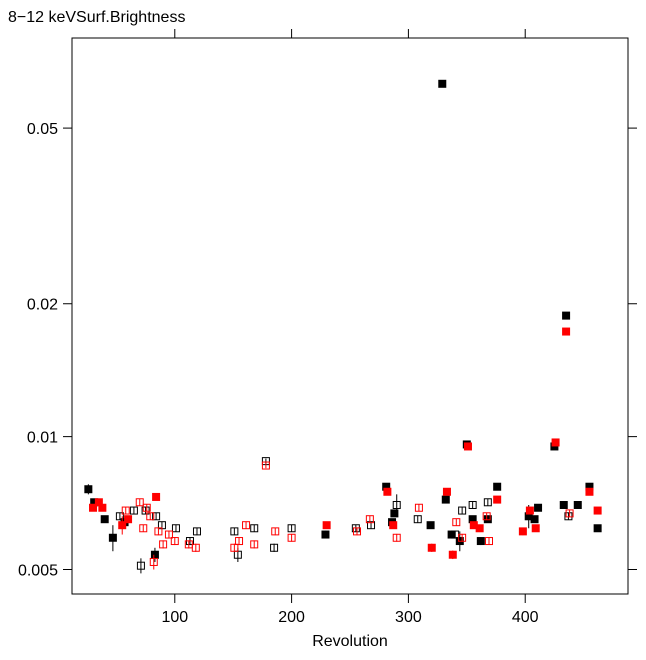  Describe the element at coordinates (408, 617) in the screenshot. I see `x-tick-label: 300` at that location.